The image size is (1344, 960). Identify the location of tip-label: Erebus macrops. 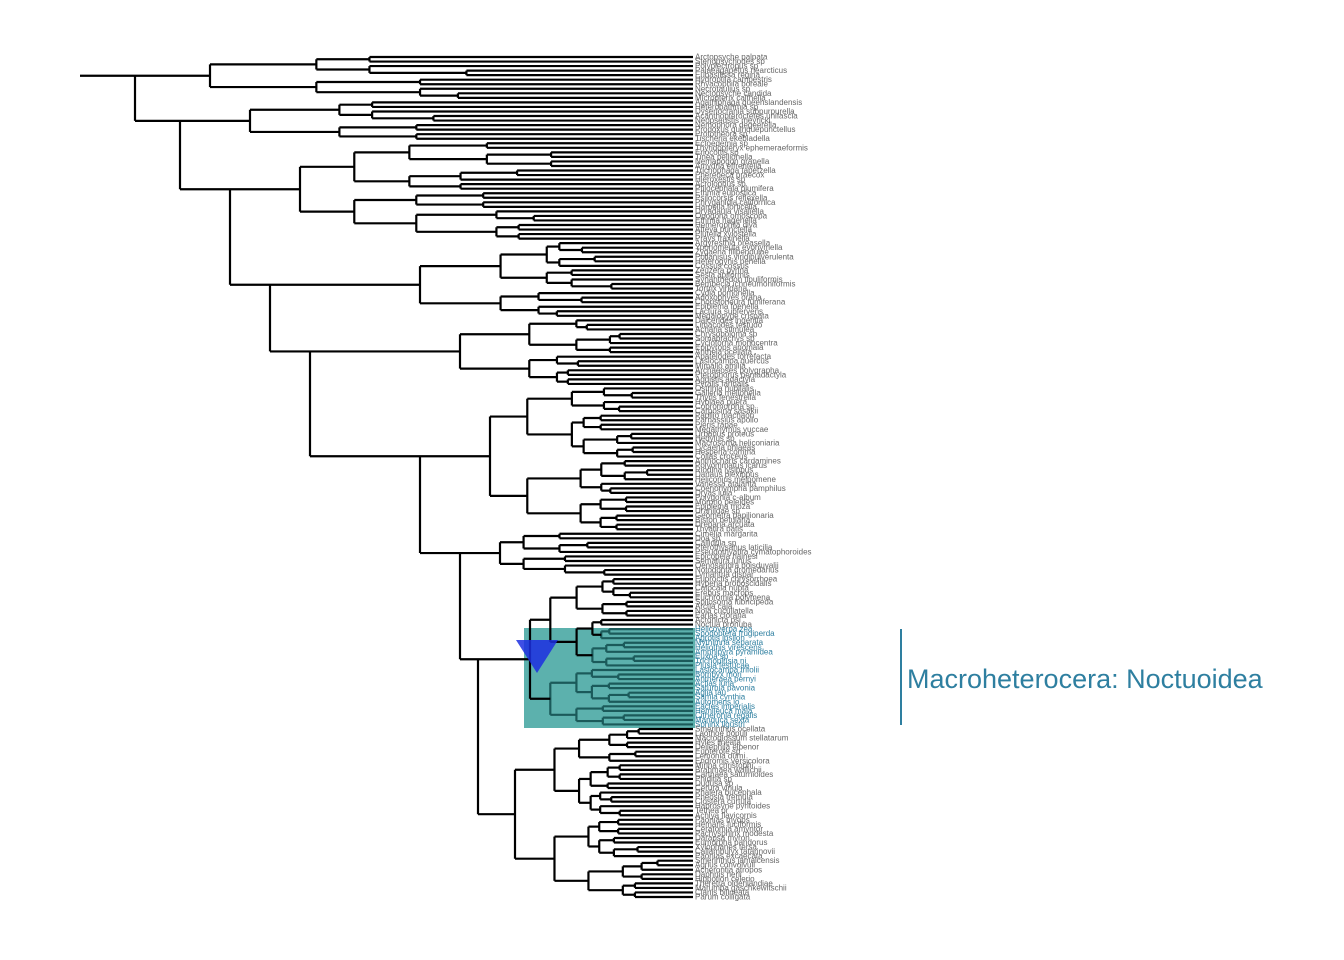
(724, 592).